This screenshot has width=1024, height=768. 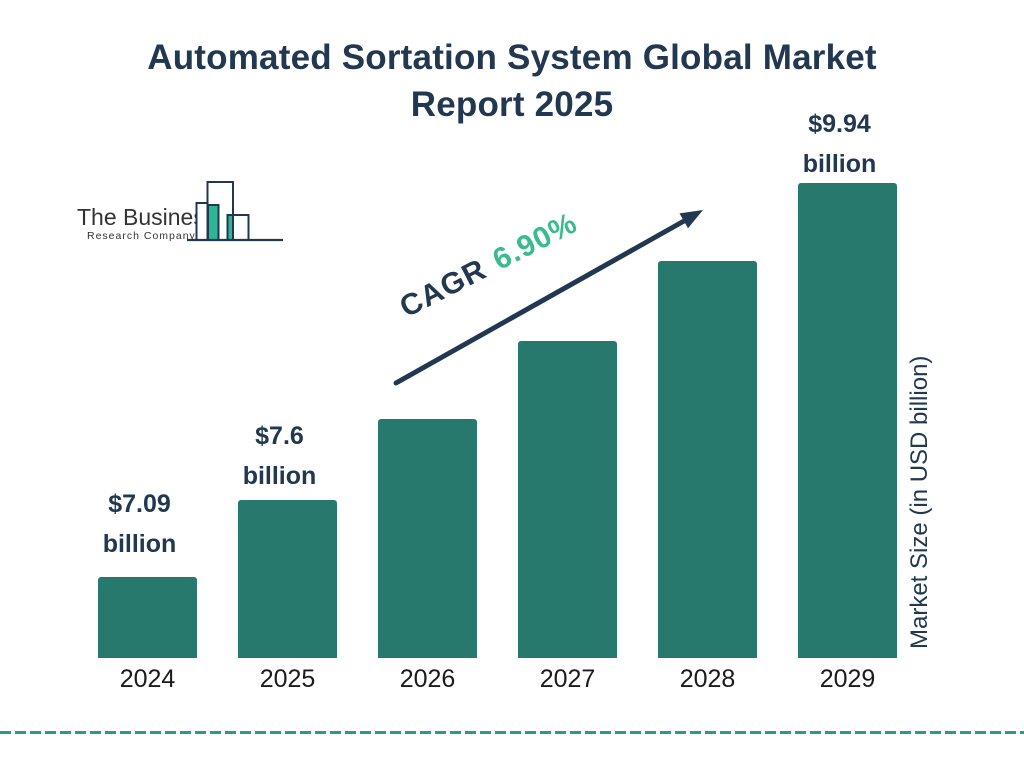 What do you see at coordinates (847, 679) in the screenshot?
I see `x-tick-2029: 2029` at bounding box center [847, 679].